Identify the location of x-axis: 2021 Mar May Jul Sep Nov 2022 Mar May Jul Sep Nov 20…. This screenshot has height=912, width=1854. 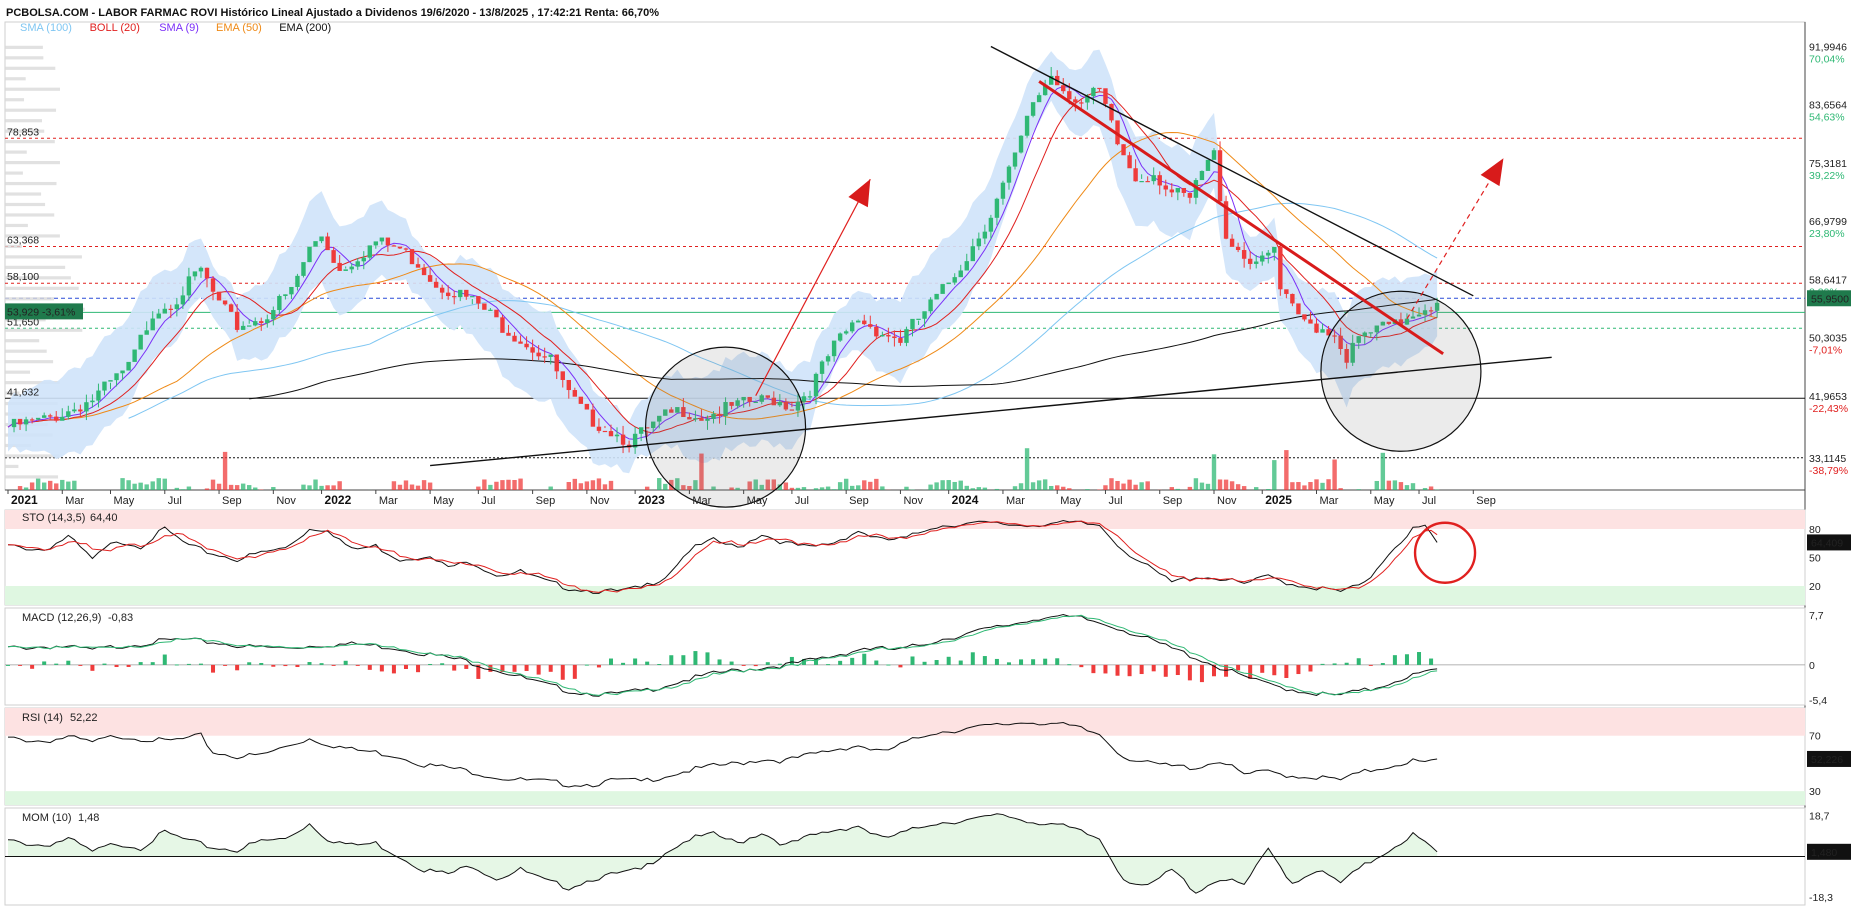
(751, 498).